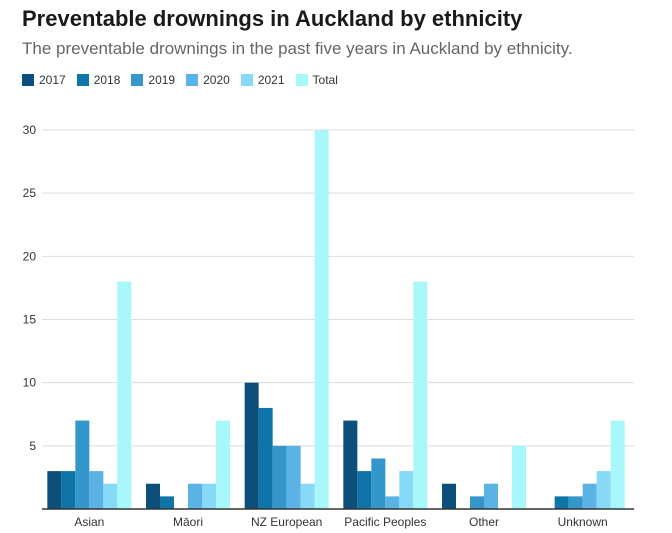 The image size is (672, 533). Describe the element at coordinates (286, 522) in the screenshot. I see `x-tick-label: NZ European` at that location.